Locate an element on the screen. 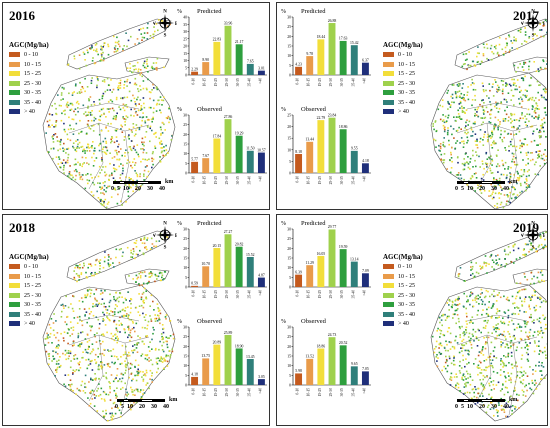  x-tick-label: >40 is located at coordinates (364, 391).